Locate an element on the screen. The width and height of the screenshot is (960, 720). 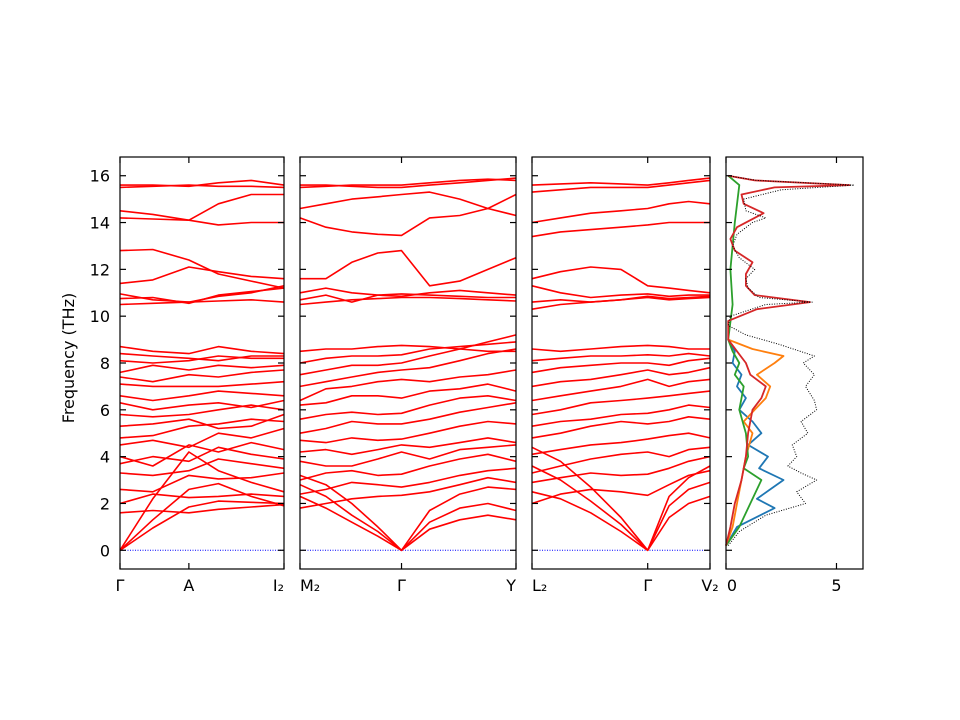
x-tick-label: L₂ is located at coordinates (539, 585).